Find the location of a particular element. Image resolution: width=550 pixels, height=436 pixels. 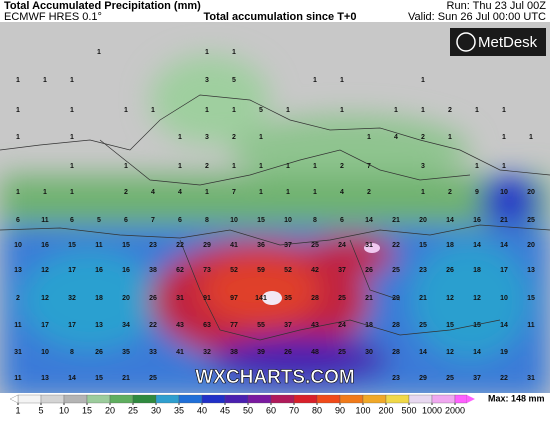

map-value: 63 is located at coordinates (207, 325).